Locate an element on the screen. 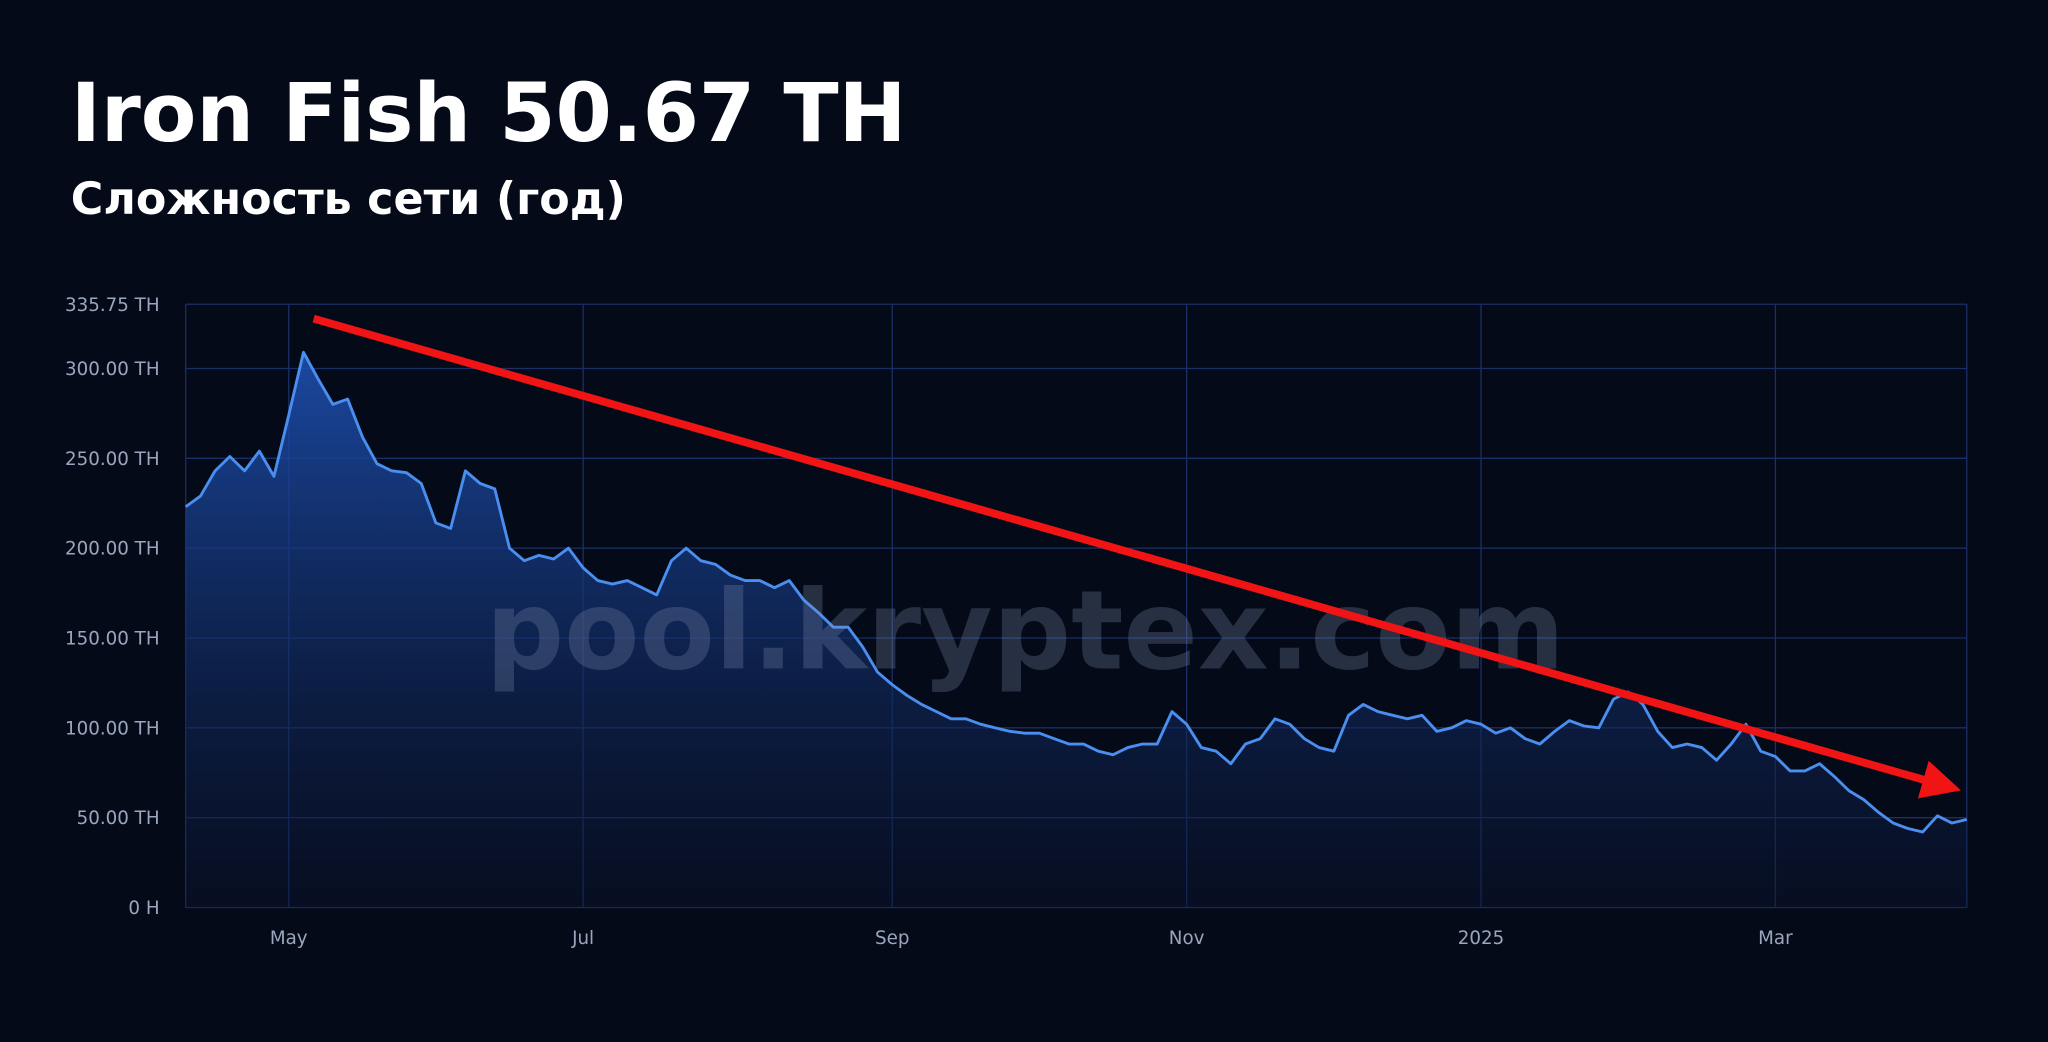 Image resolution: width=2048 pixels, height=1042 pixels. y-tick-label: 300.00 TH is located at coordinates (112, 369).